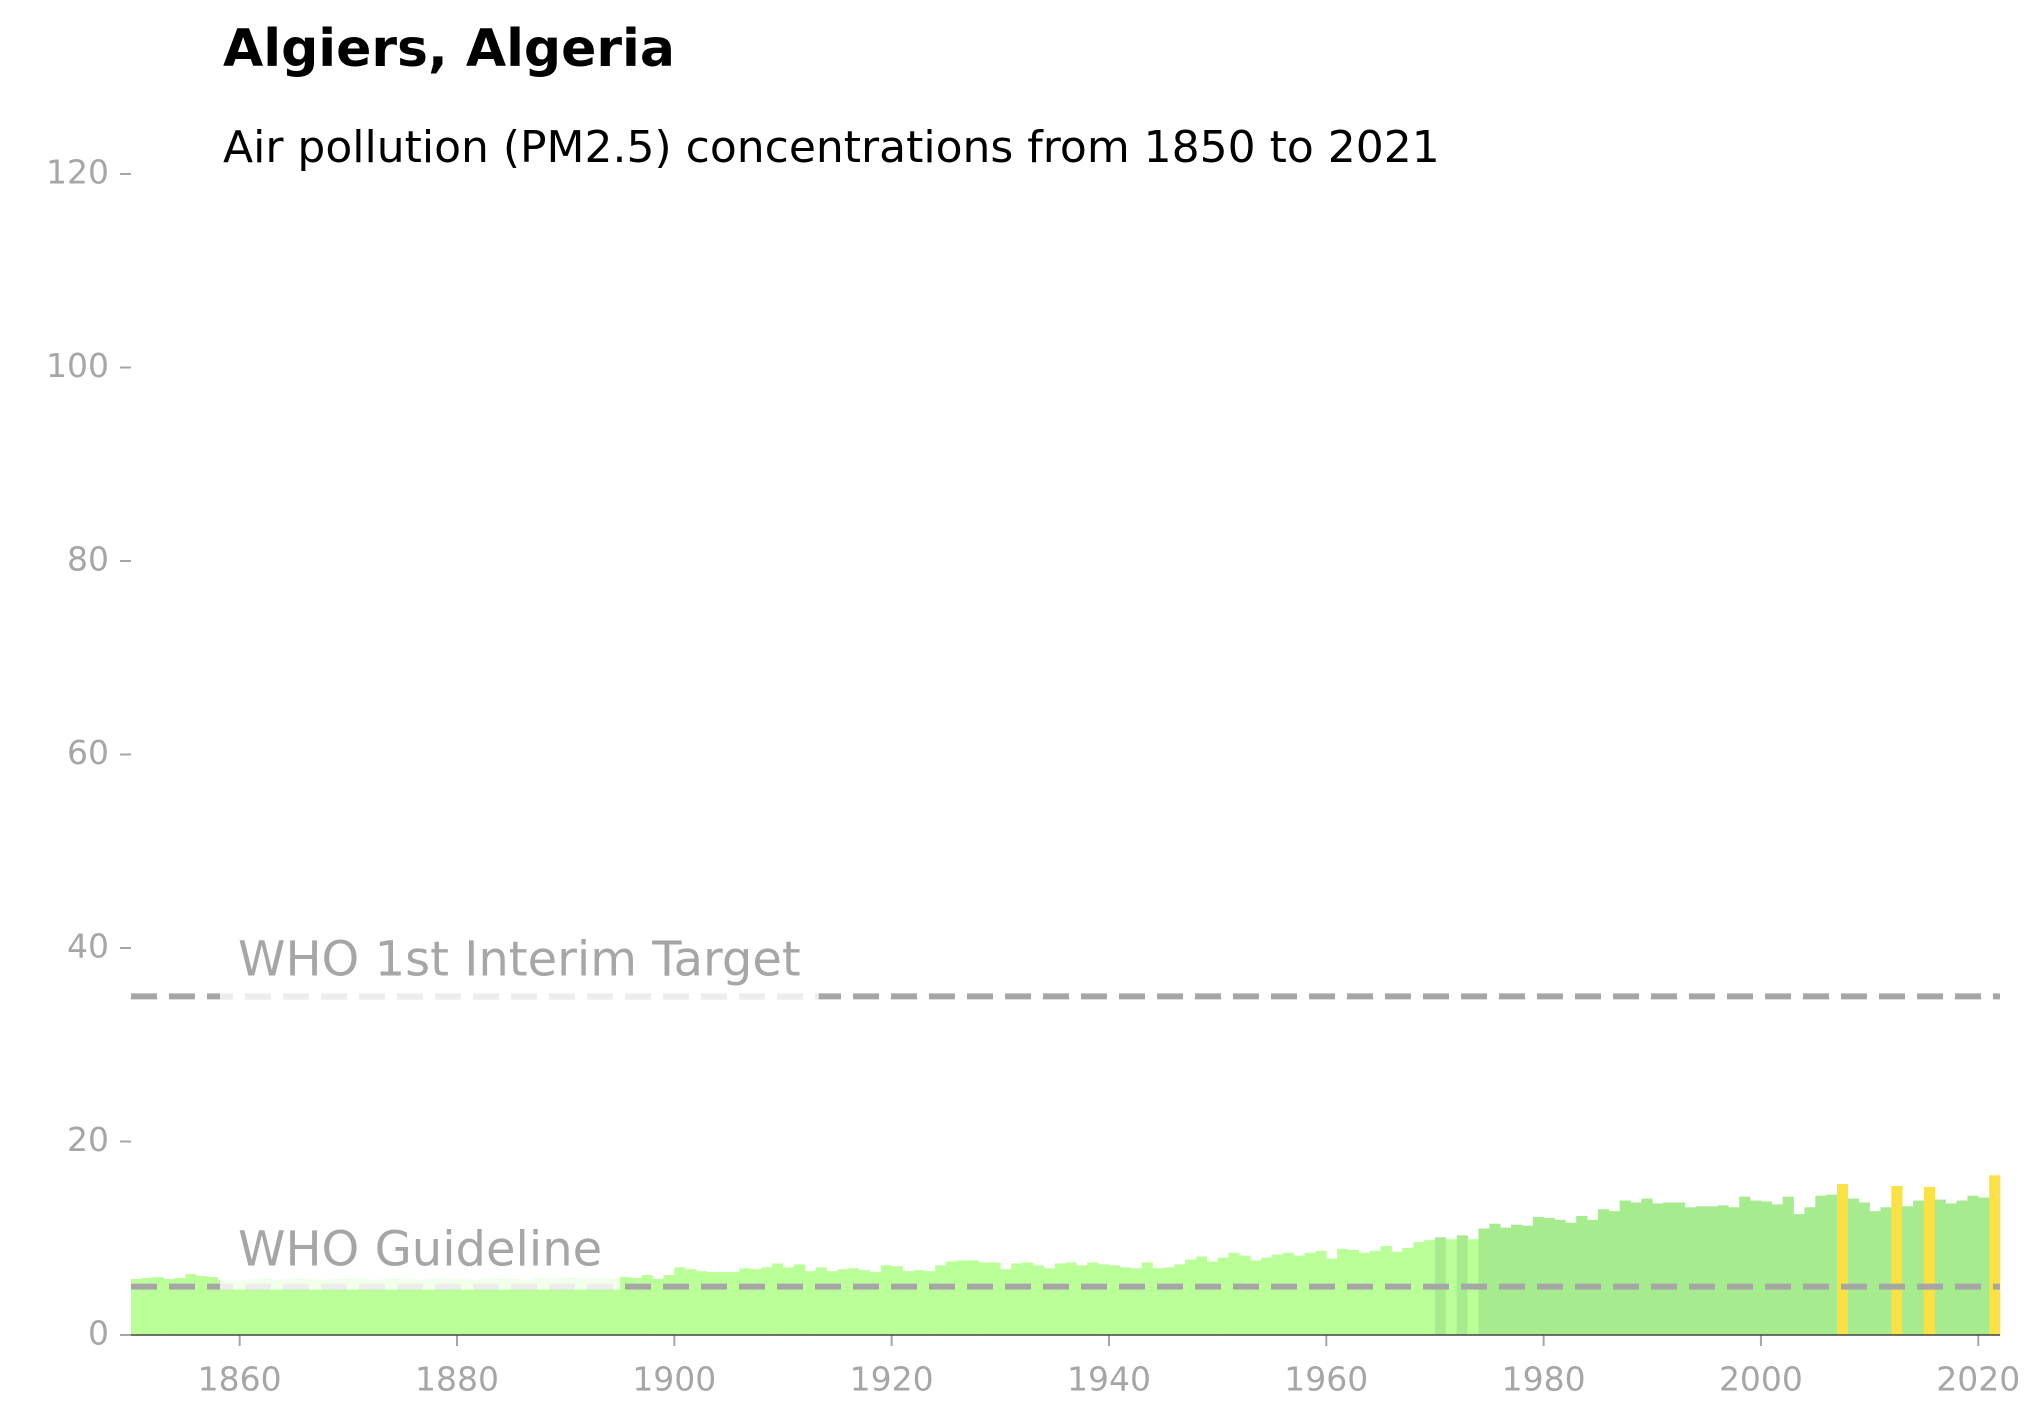 Image resolution: width=2043 pixels, height=1415 pixels. I want to click on reference-label: WHO Guideline, so click(420, 1250).